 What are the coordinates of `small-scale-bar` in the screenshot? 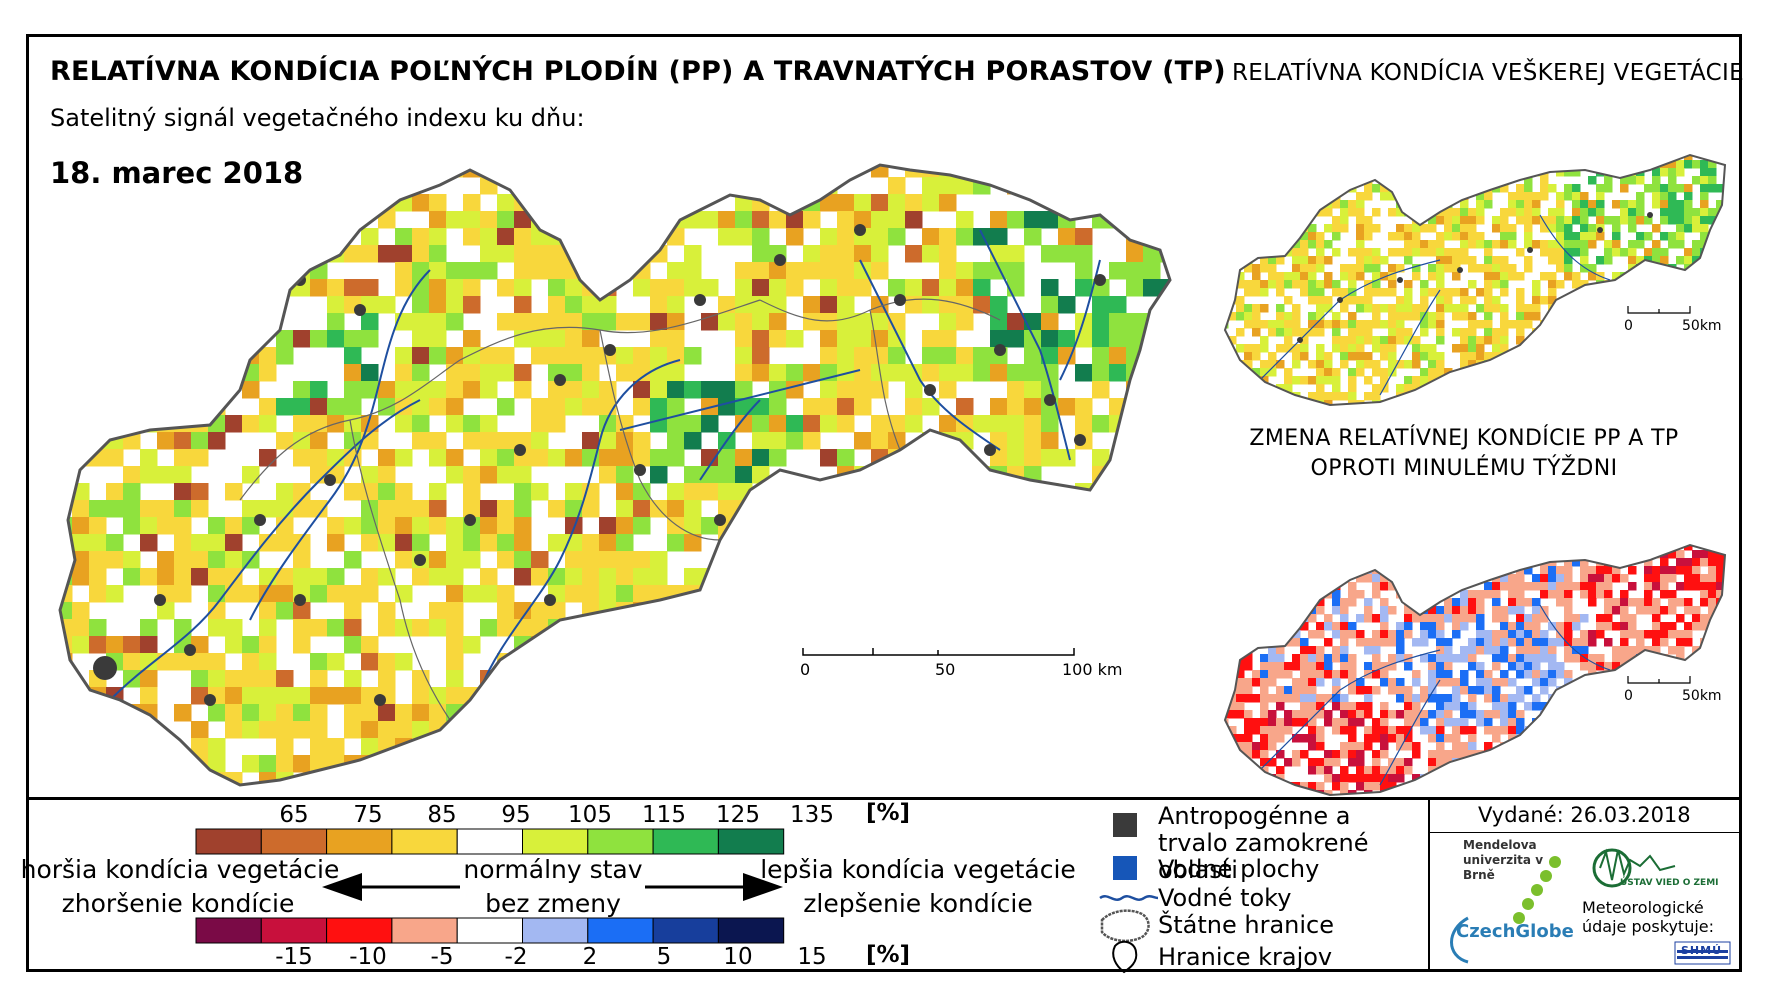 It's located at (1659, 495).